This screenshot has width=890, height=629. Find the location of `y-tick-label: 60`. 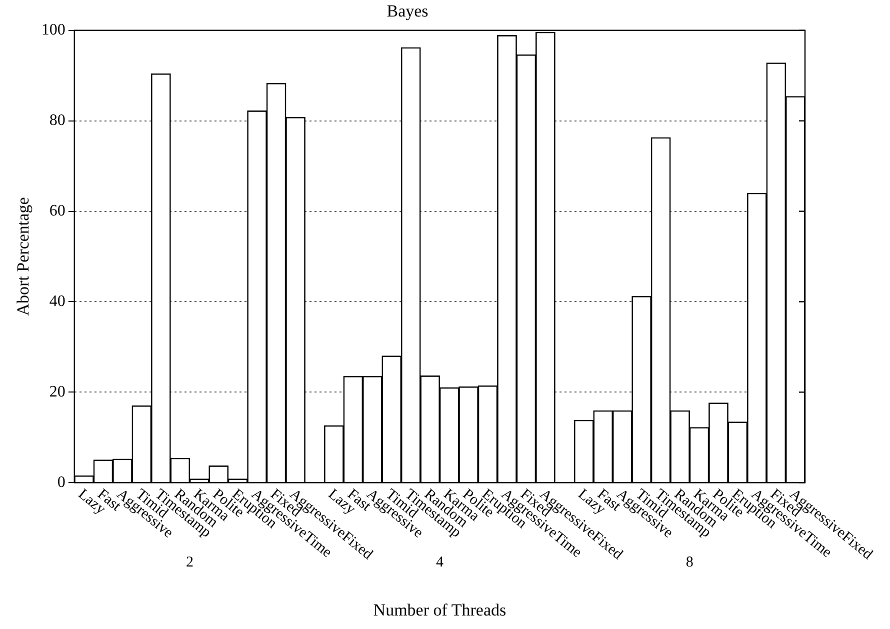

y-tick-label: 60 is located at coordinates (57, 211).